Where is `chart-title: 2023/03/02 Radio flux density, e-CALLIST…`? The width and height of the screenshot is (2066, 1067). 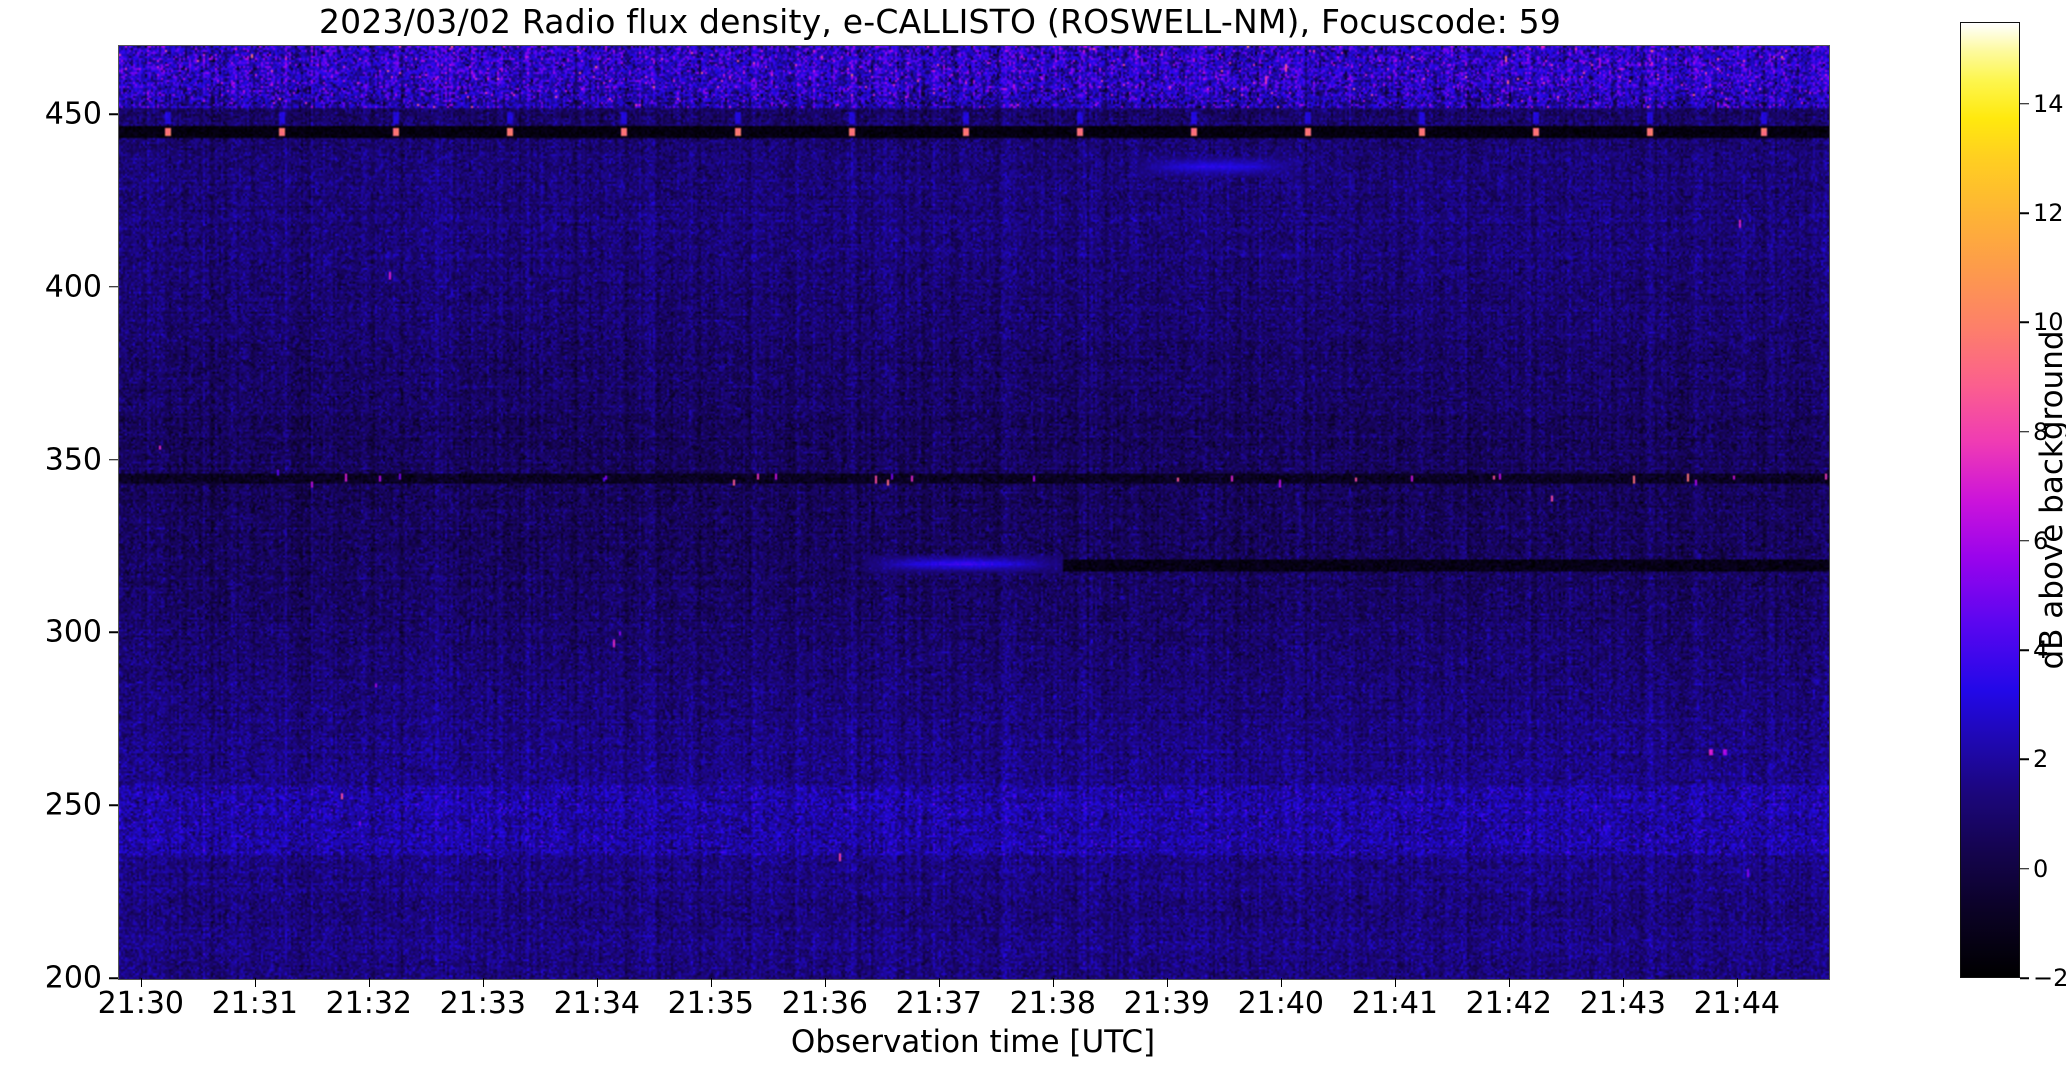
chart-title: 2023/03/02 Radio flux density, e-CALLIST… is located at coordinates (940, 21).